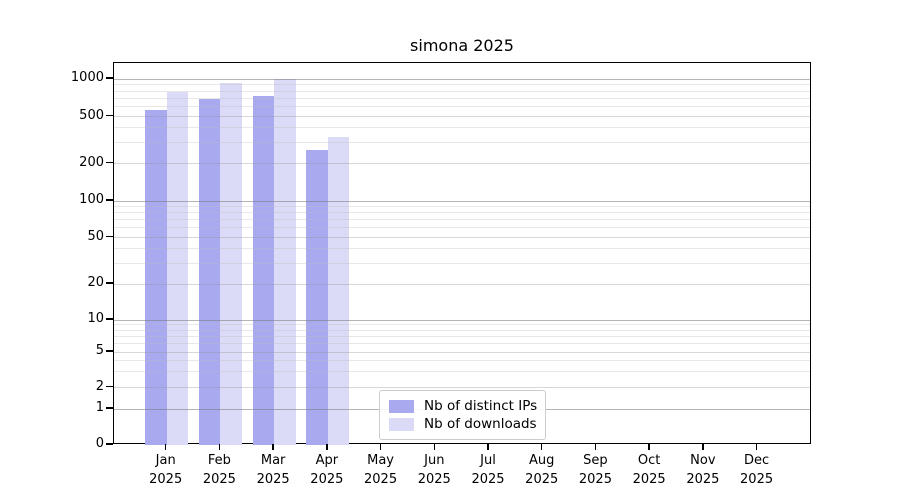 This screenshot has width=900, height=500. What do you see at coordinates (95, 318) in the screenshot?
I see `y-tick-label-10: 10` at bounding box center [95, 318].